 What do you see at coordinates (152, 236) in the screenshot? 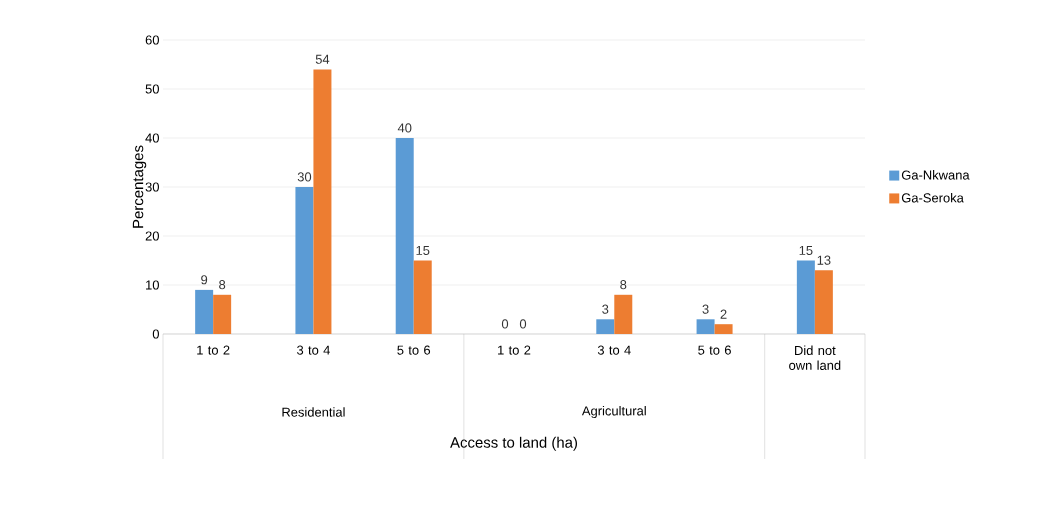
I see `y-tick-label: 20` at bounding box center [152, 236].